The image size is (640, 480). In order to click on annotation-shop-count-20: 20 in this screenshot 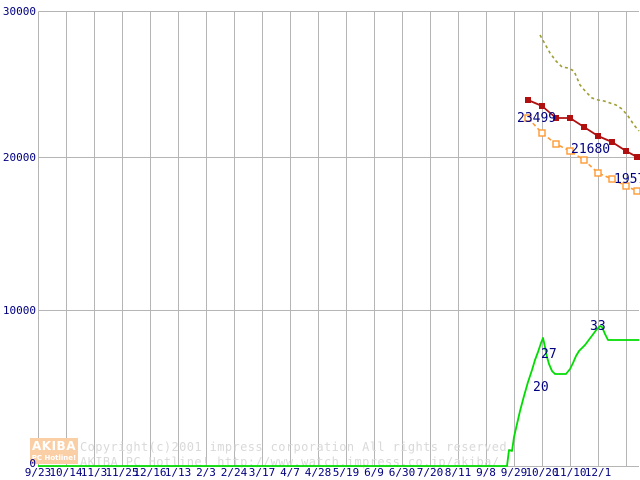, I will do `click(541, 387)`.